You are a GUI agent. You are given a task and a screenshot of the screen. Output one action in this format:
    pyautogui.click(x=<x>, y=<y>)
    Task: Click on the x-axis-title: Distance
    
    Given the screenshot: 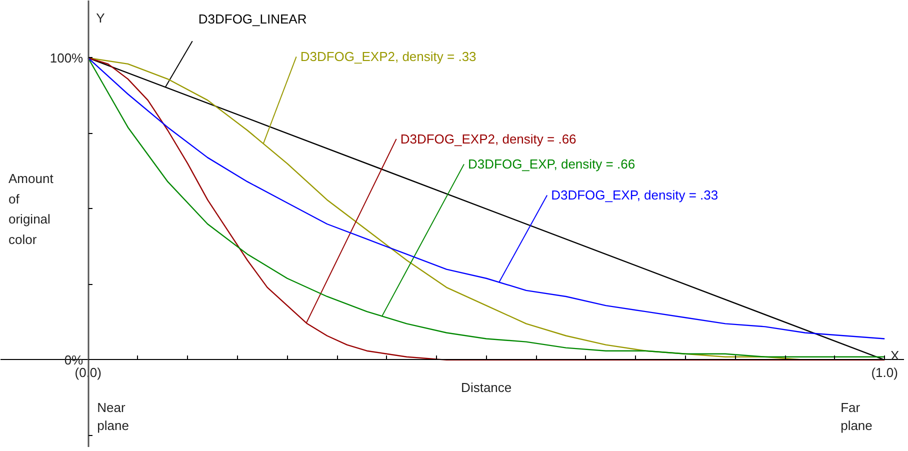 What is the action you would take?
    pyautogui.click(x=486, y=387)
    